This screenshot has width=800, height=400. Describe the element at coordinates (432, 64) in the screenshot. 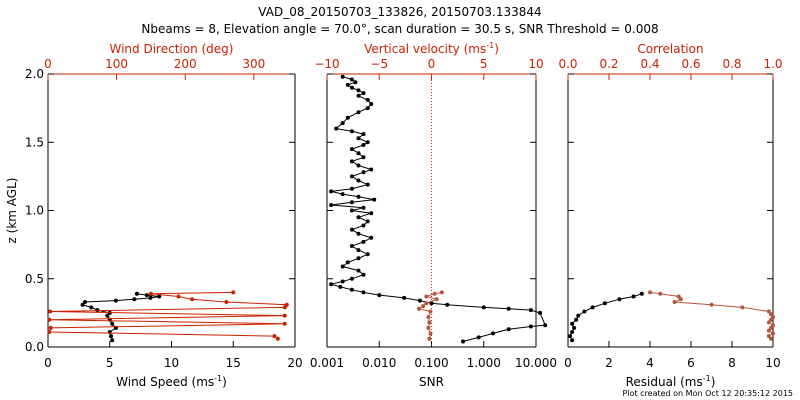

I see `panel-2-xtick-top-label: 0` at that location.